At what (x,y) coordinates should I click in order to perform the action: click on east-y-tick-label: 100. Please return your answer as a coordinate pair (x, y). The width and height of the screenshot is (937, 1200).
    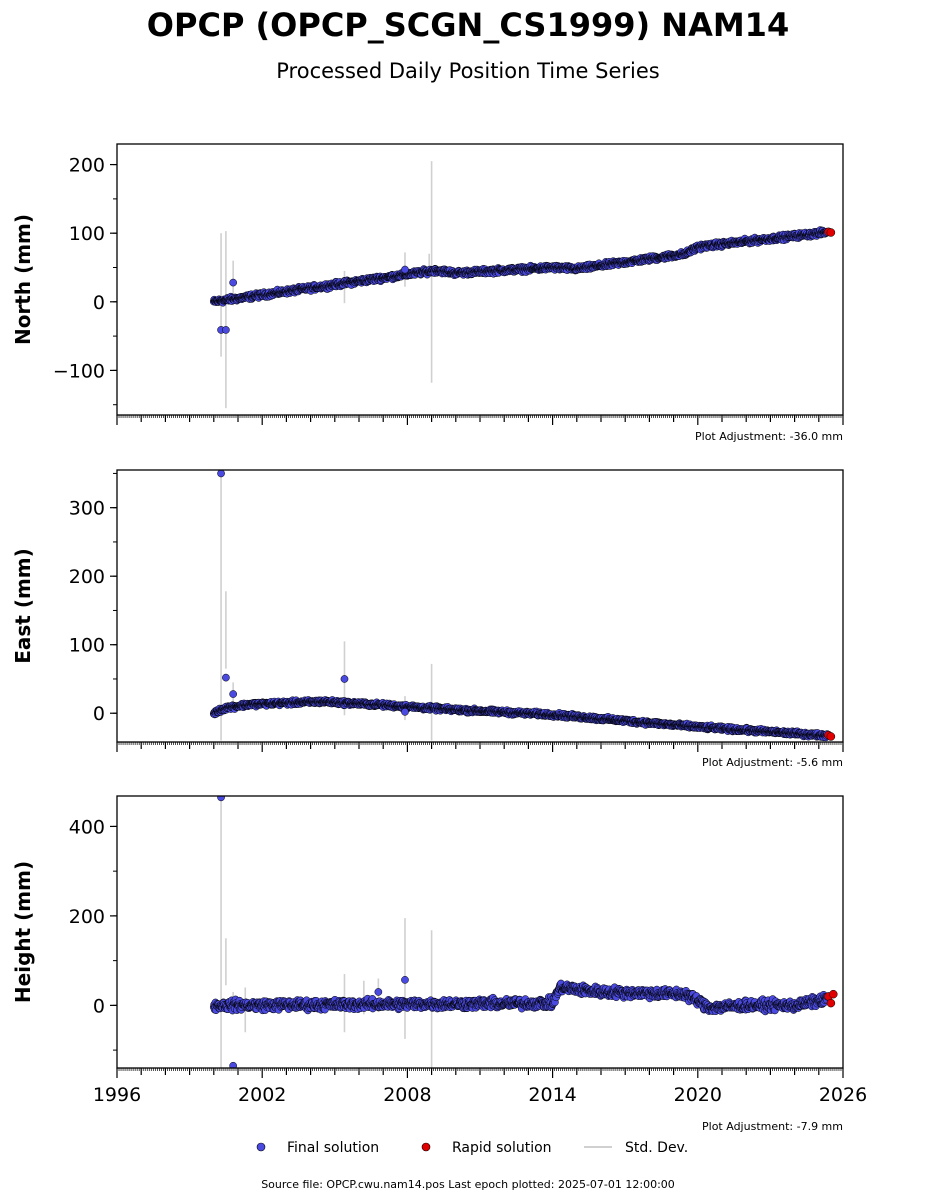
    Looking at the image, I should click on (87, 646).